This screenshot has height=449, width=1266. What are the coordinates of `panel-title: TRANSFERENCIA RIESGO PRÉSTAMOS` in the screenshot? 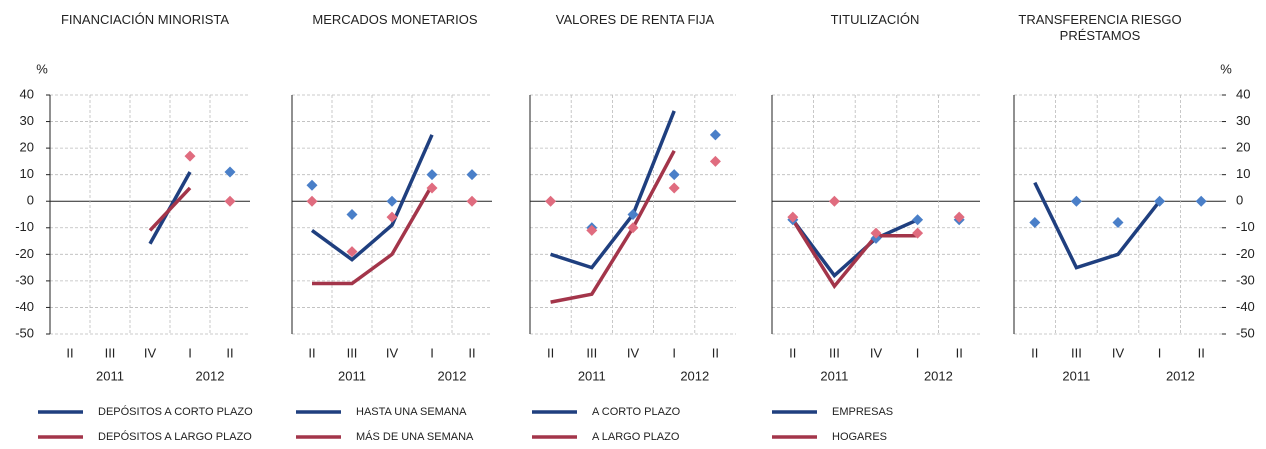 It's located at (1100, 27).